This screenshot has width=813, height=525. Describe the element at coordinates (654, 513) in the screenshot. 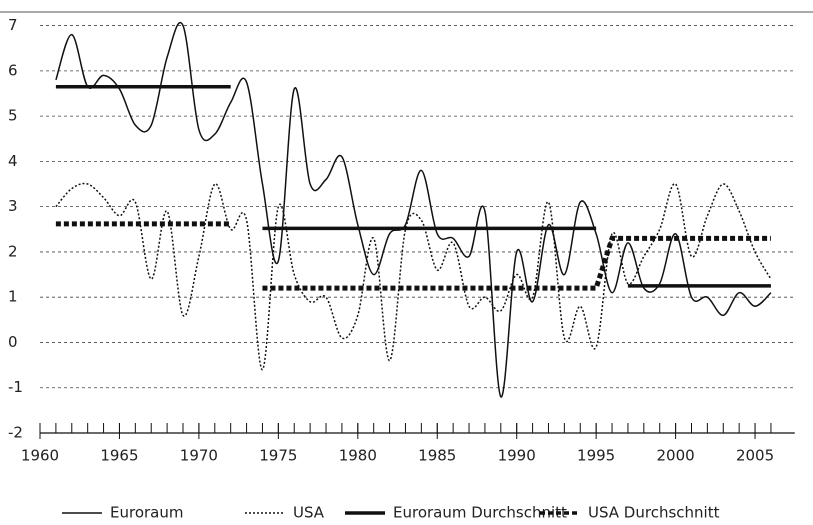

I see `legend-label: USA Durchschnitt` at that location.